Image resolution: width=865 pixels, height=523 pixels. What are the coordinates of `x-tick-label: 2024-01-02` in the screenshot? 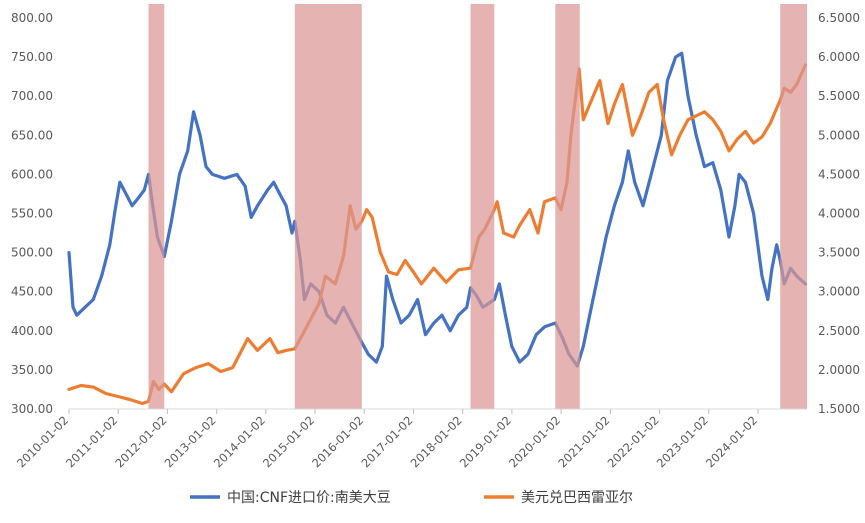 It's located at (731, 441).